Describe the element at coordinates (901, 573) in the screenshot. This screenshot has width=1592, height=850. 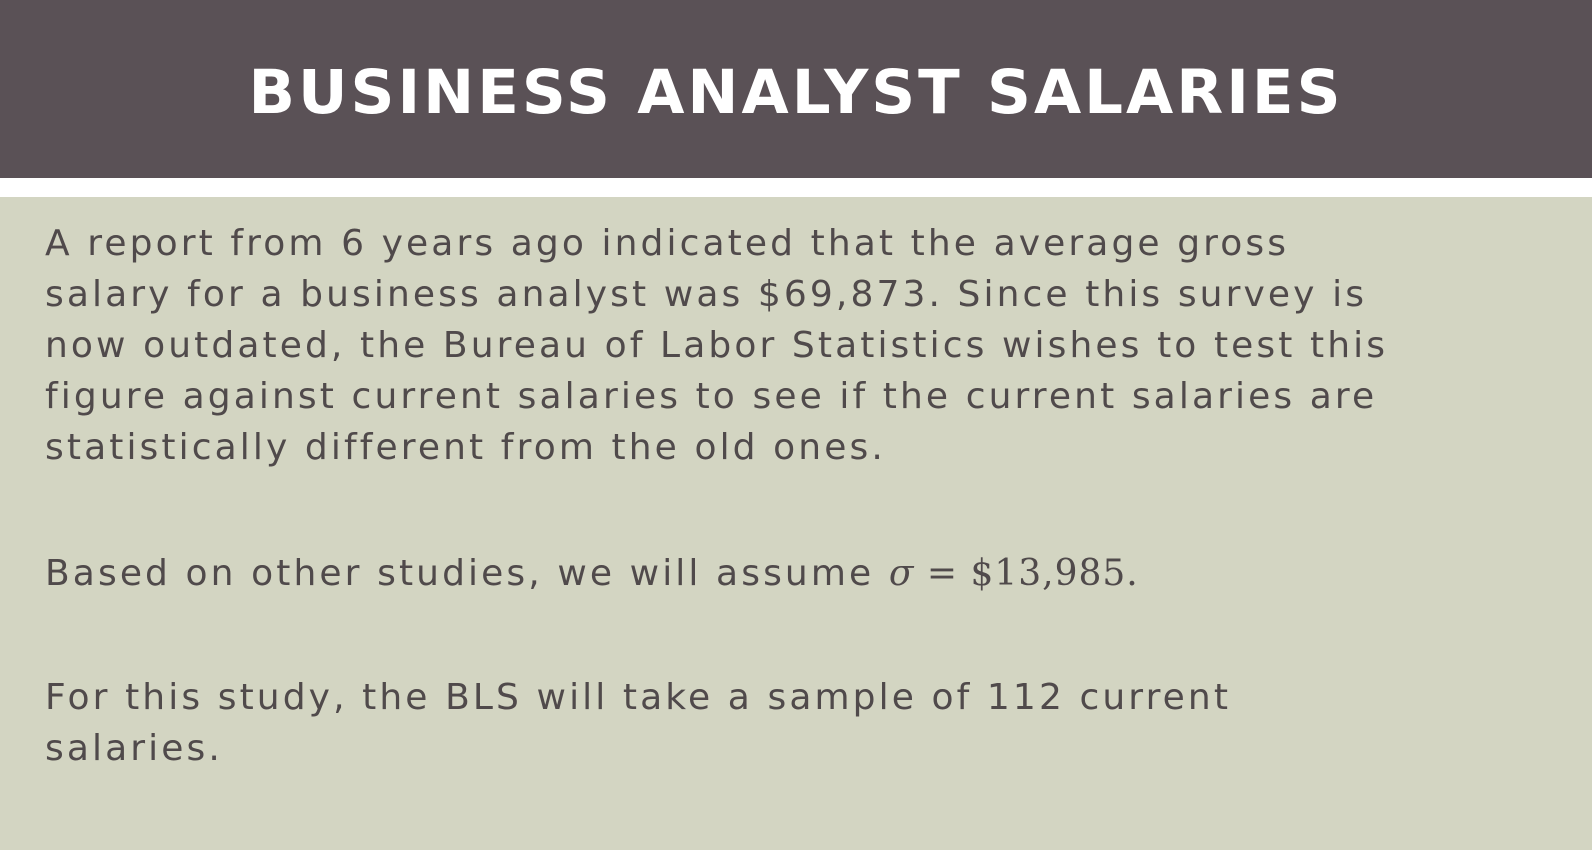
I see `sigma-symbol: σ` at that location.